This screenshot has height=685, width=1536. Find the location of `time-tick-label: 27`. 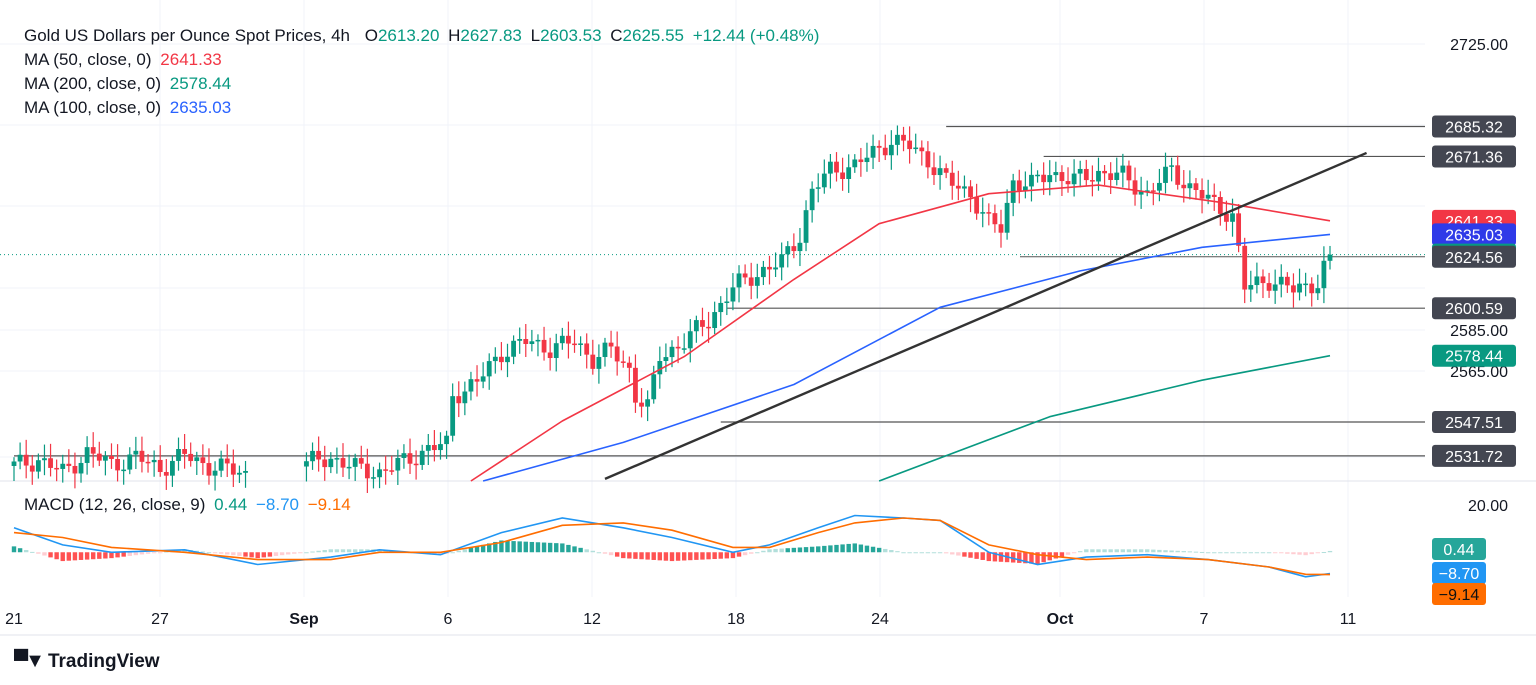

time-tick-label: 27 is located at coordinates (160, 619).